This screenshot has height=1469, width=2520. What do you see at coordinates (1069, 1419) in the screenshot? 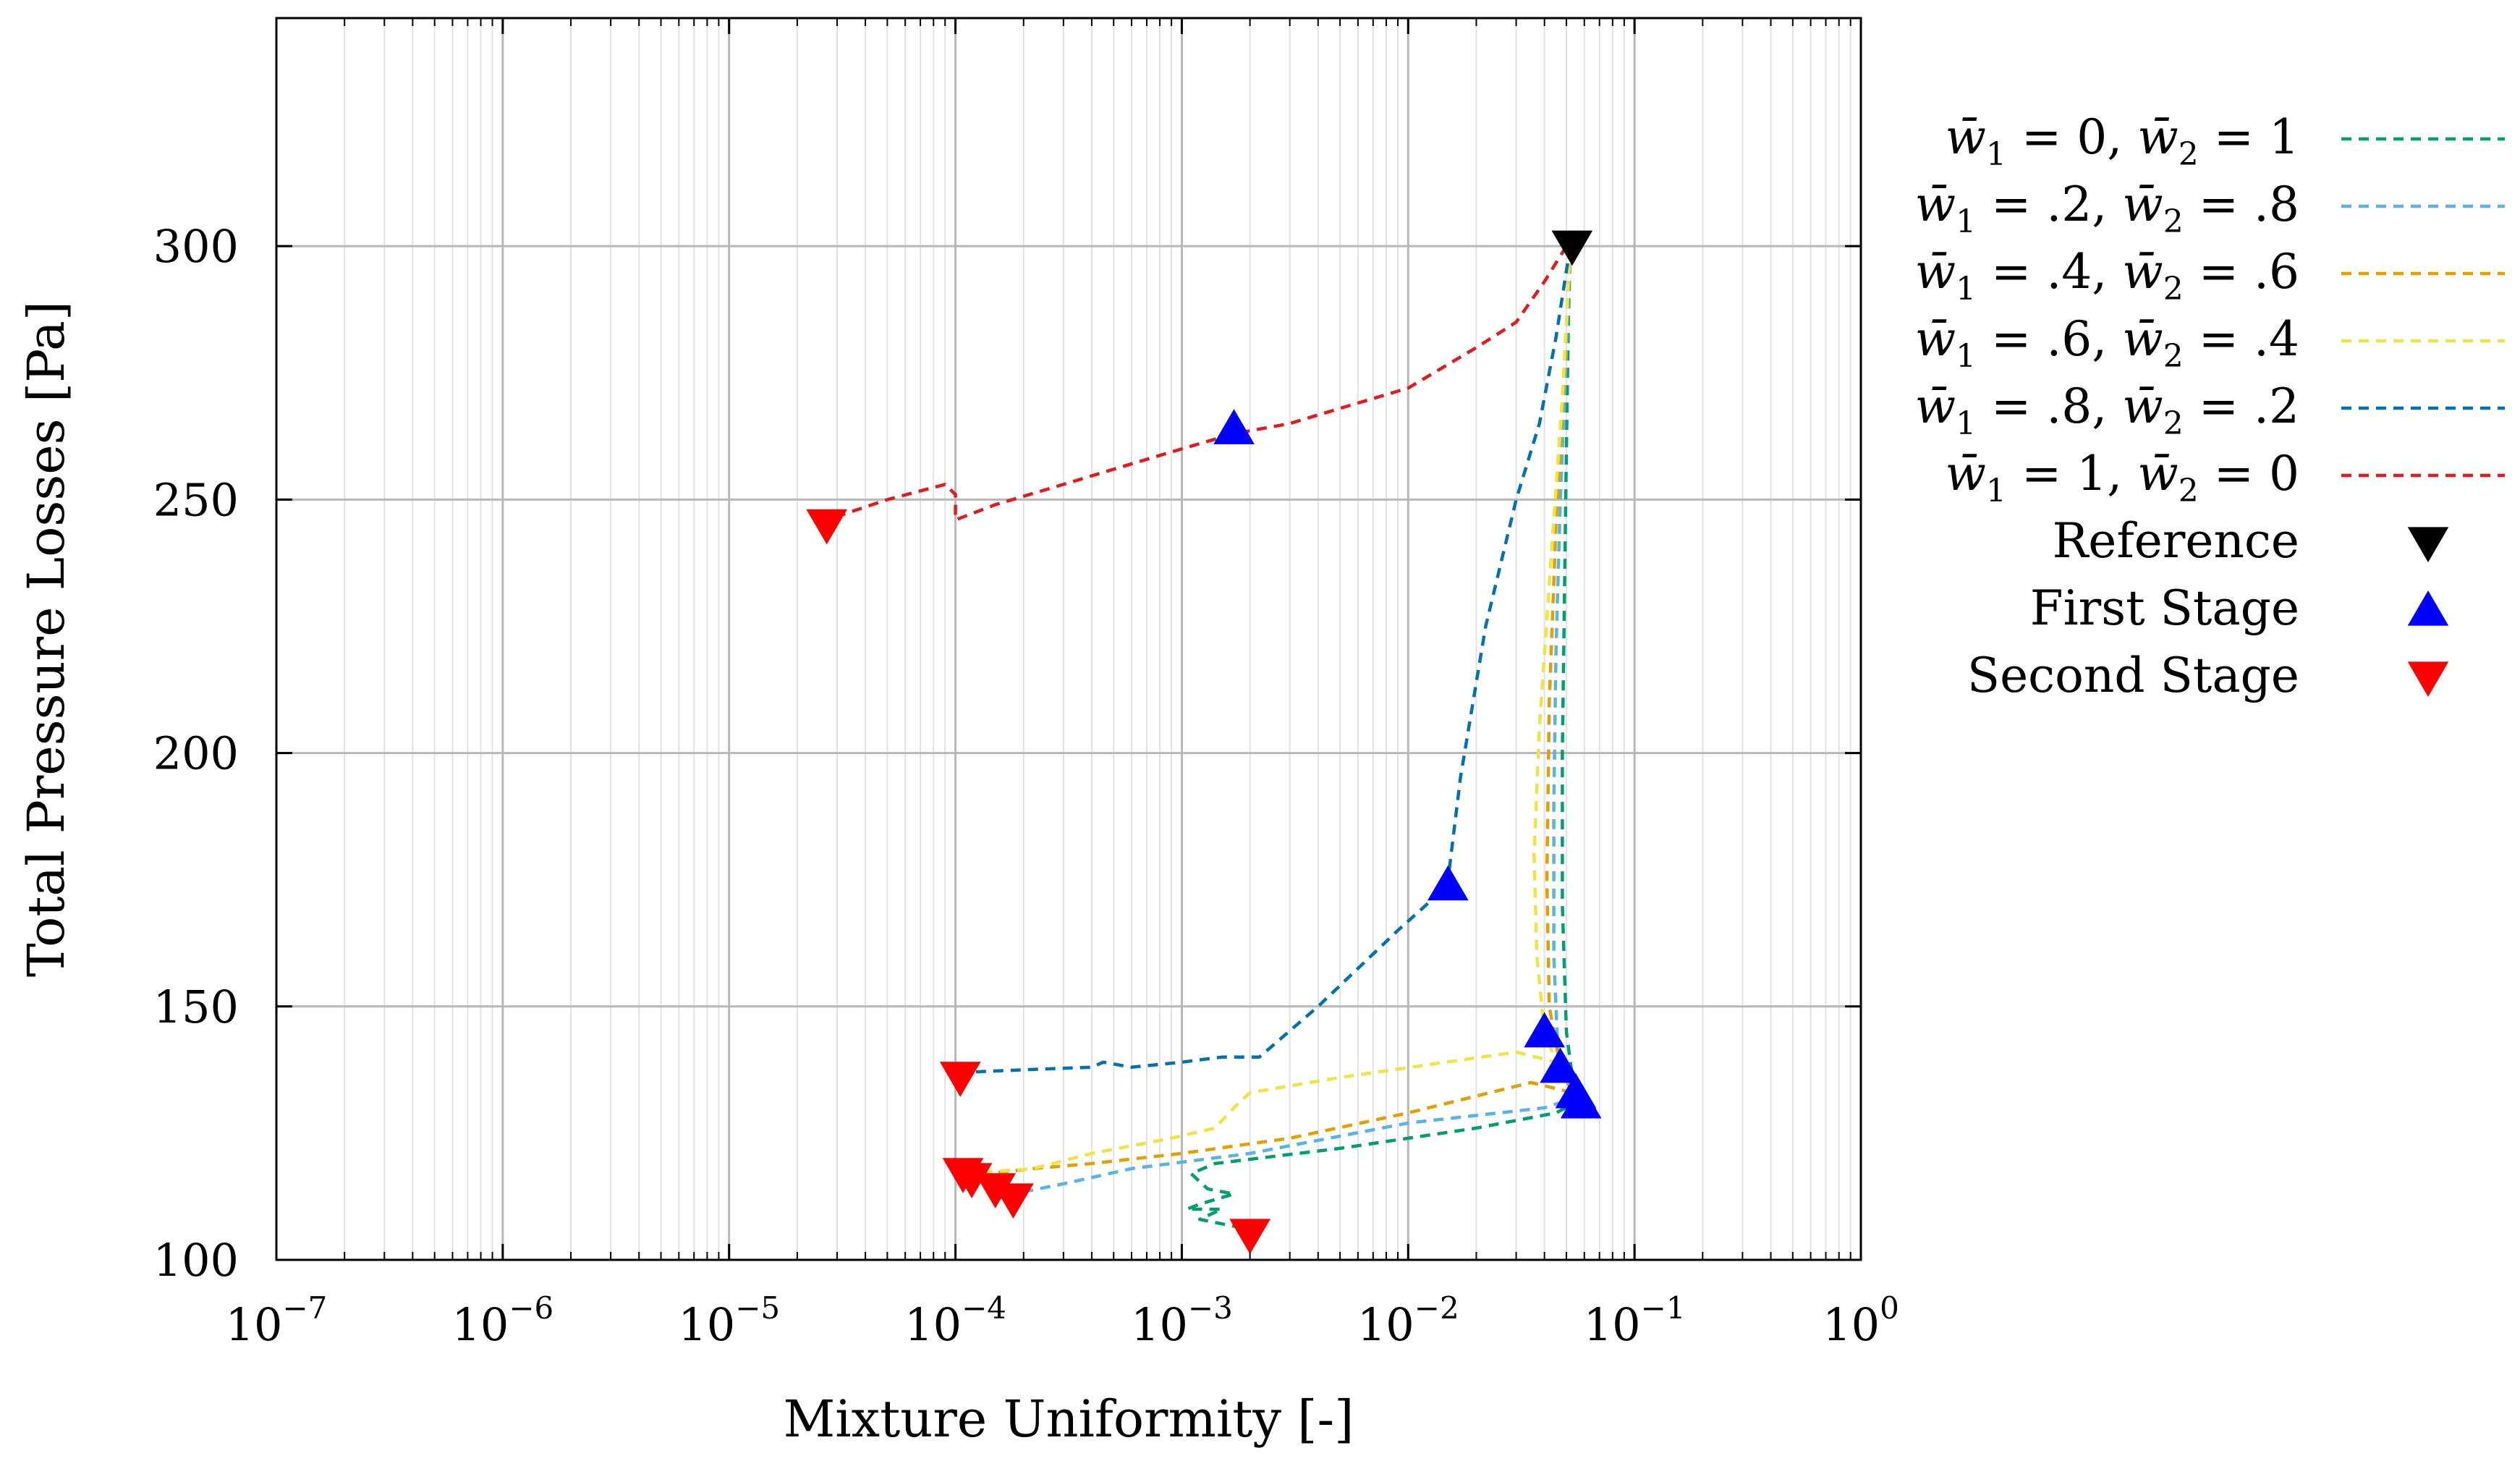
I see `x-axis-label: Mixture Uniformity [-]` at bounding box center [1069, 1419].